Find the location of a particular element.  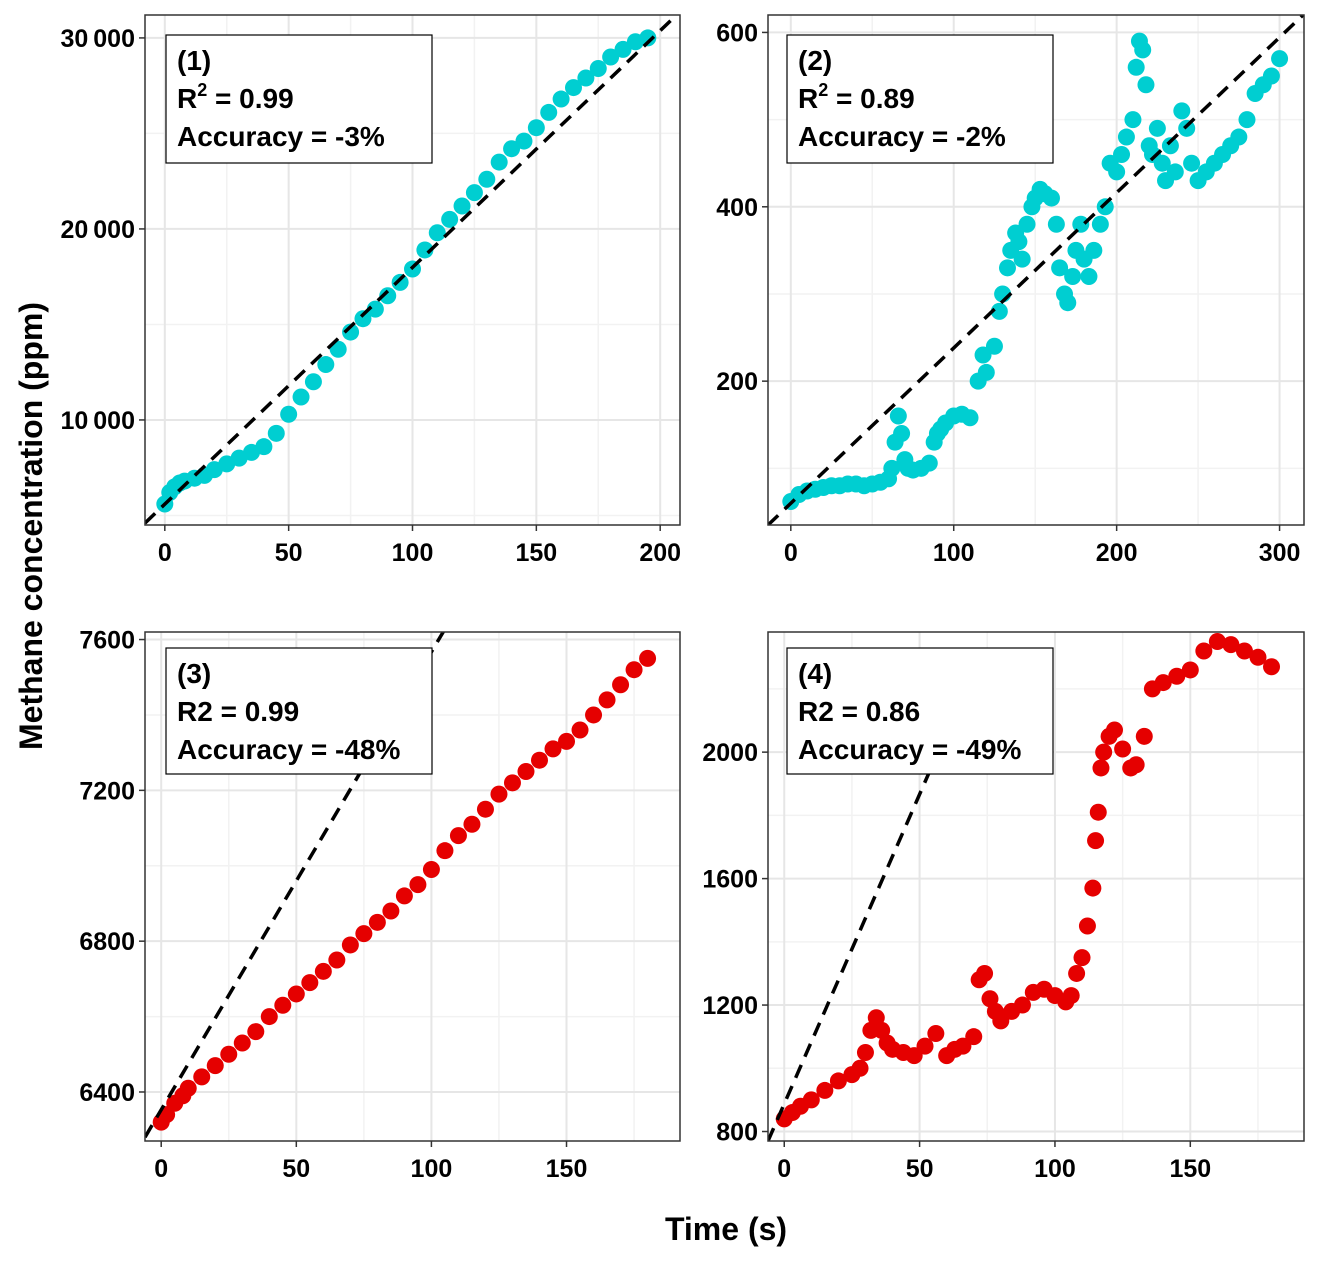

r2-label: R2 = 0.89 is located at coordinates (856, 97).